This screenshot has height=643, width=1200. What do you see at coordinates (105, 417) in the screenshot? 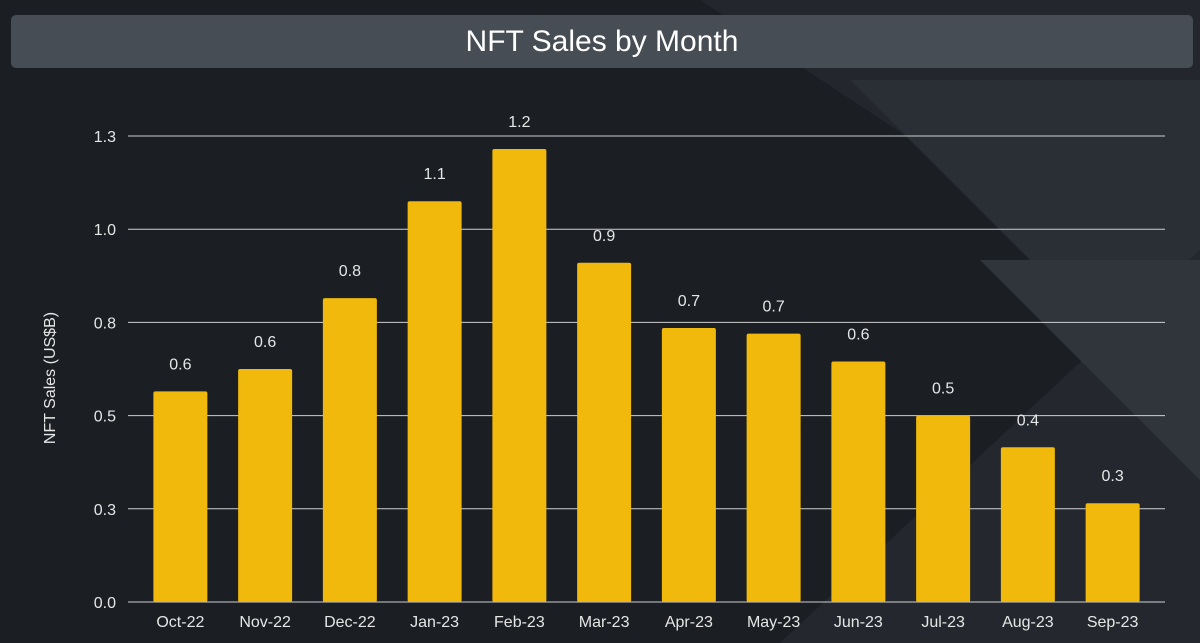
I see `y-tick-label: 0.5` at bounding box center [105, 417].